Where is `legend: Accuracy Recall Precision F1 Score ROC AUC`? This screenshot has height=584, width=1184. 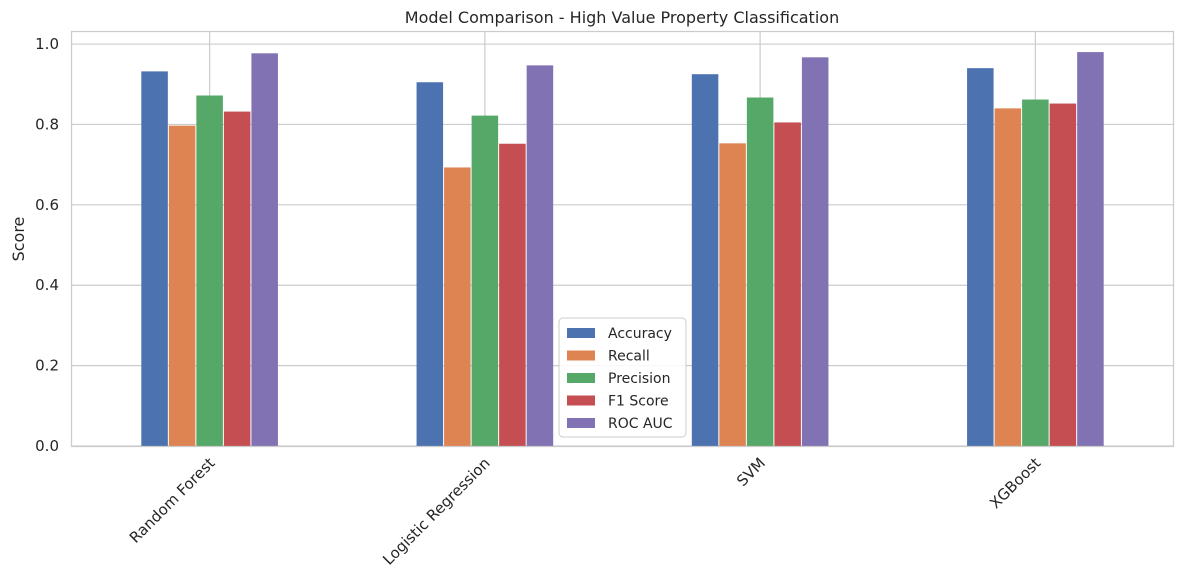 legend: Accuracy Recall Precision F1 Score ROC AUC is located at coordinates (622, 377).